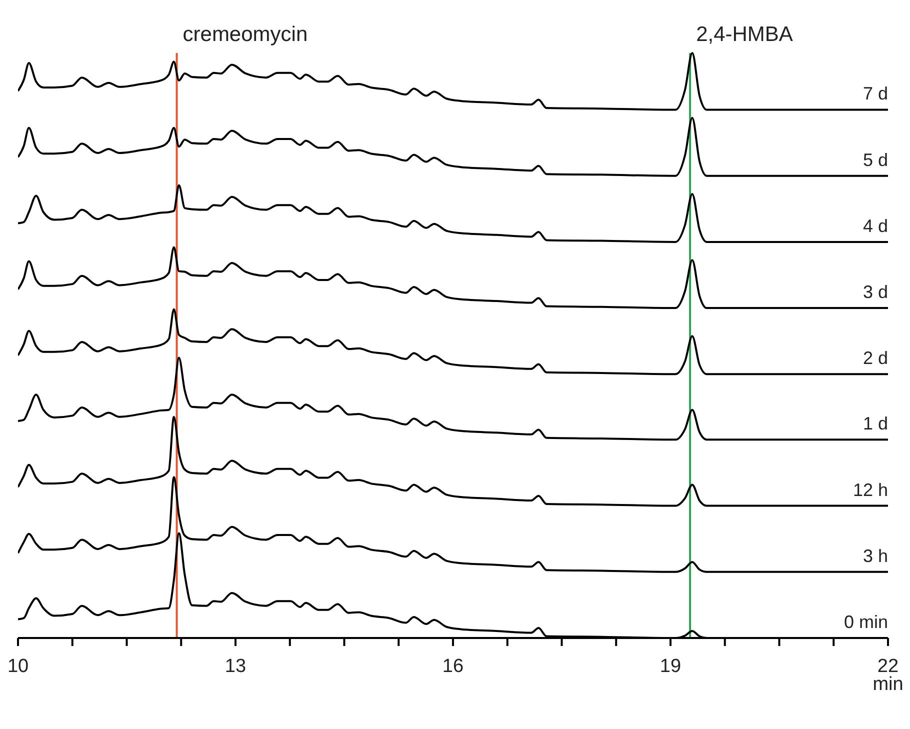 Image resolution: width=910 pixels, height=729 pixels. What do you see at coordinates (875, 292) in the screenshot?
I see `series-label: 3 d` at bounding box center [875, 292].